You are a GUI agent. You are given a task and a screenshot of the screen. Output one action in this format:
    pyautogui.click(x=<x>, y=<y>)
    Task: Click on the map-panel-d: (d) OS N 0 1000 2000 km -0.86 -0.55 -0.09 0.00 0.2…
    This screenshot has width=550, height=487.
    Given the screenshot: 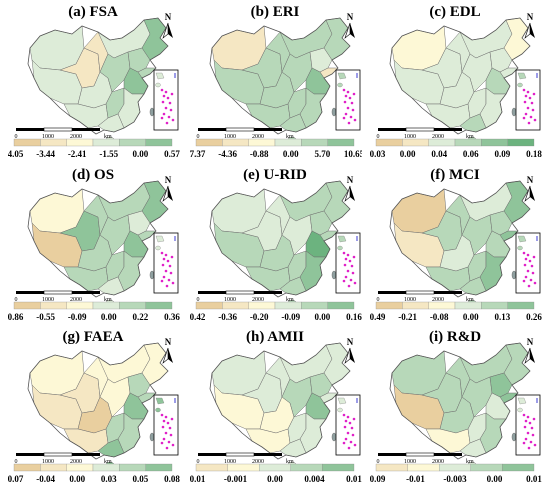 What is the action you would take?
    pyautogui.click(x=94, y=245)
    